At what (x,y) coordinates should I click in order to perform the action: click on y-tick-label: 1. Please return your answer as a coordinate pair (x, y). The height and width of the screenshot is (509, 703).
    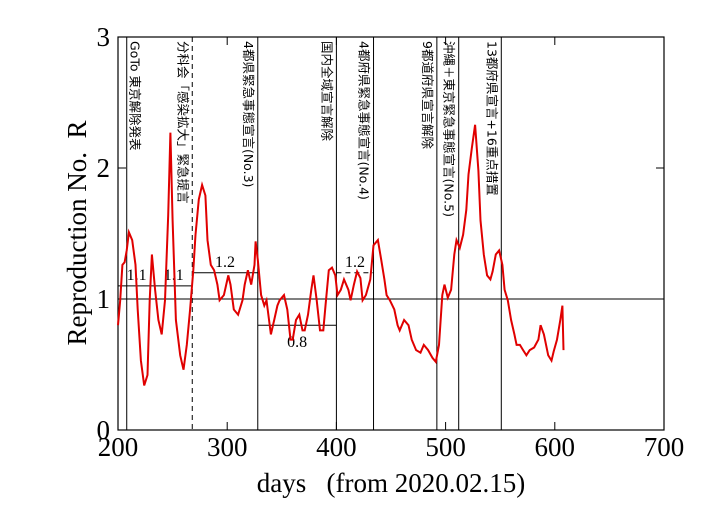
    Looking at the image, I should click on (104, 299).